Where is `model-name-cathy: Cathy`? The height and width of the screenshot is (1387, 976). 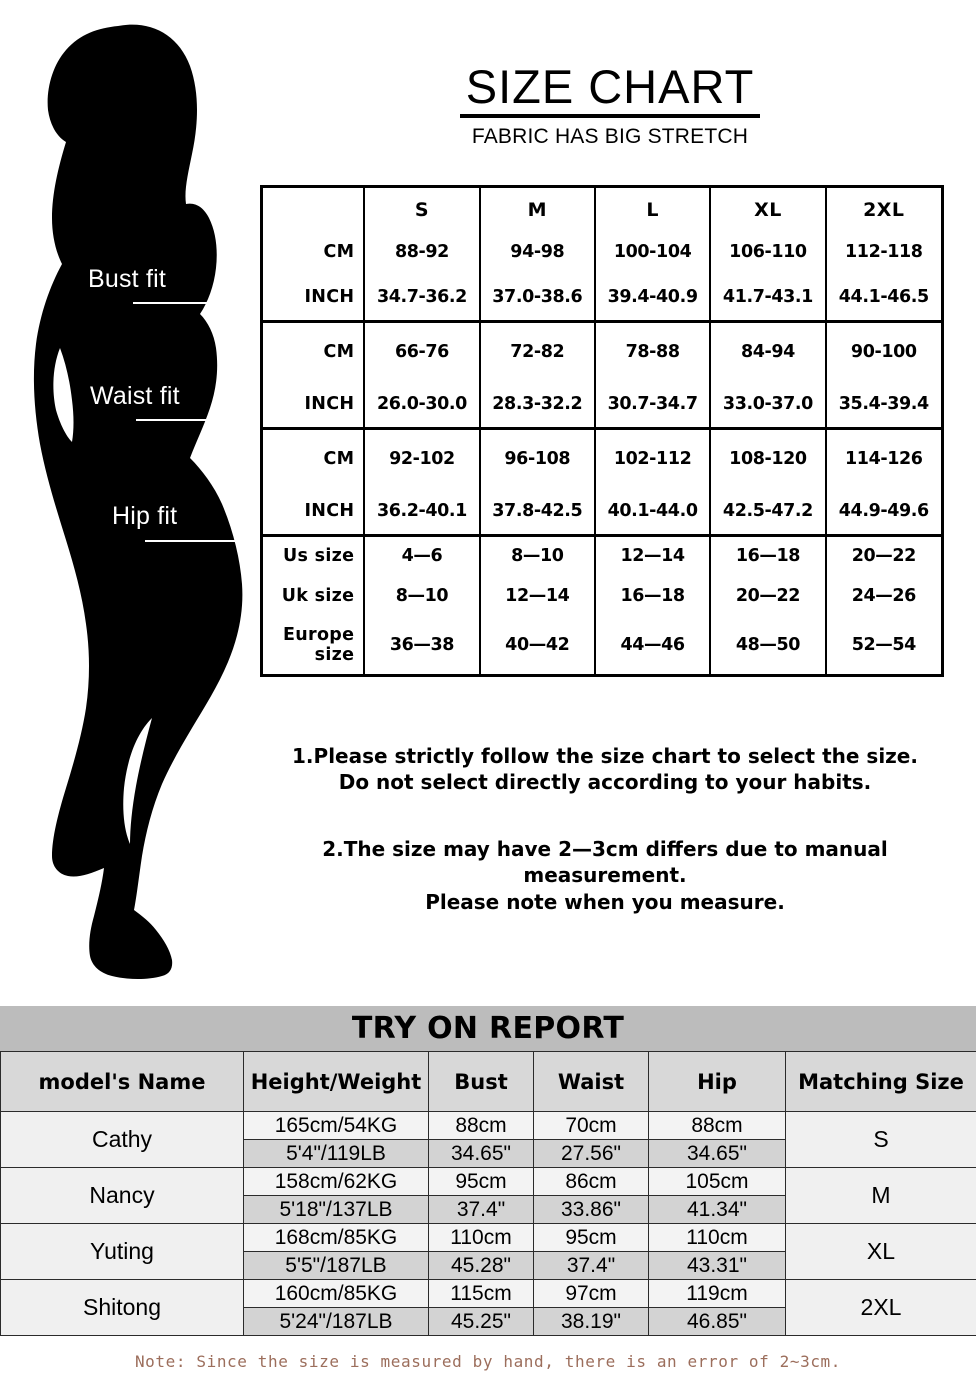 model-name-cathy: Cathy is located at coordinates (122, 1139).